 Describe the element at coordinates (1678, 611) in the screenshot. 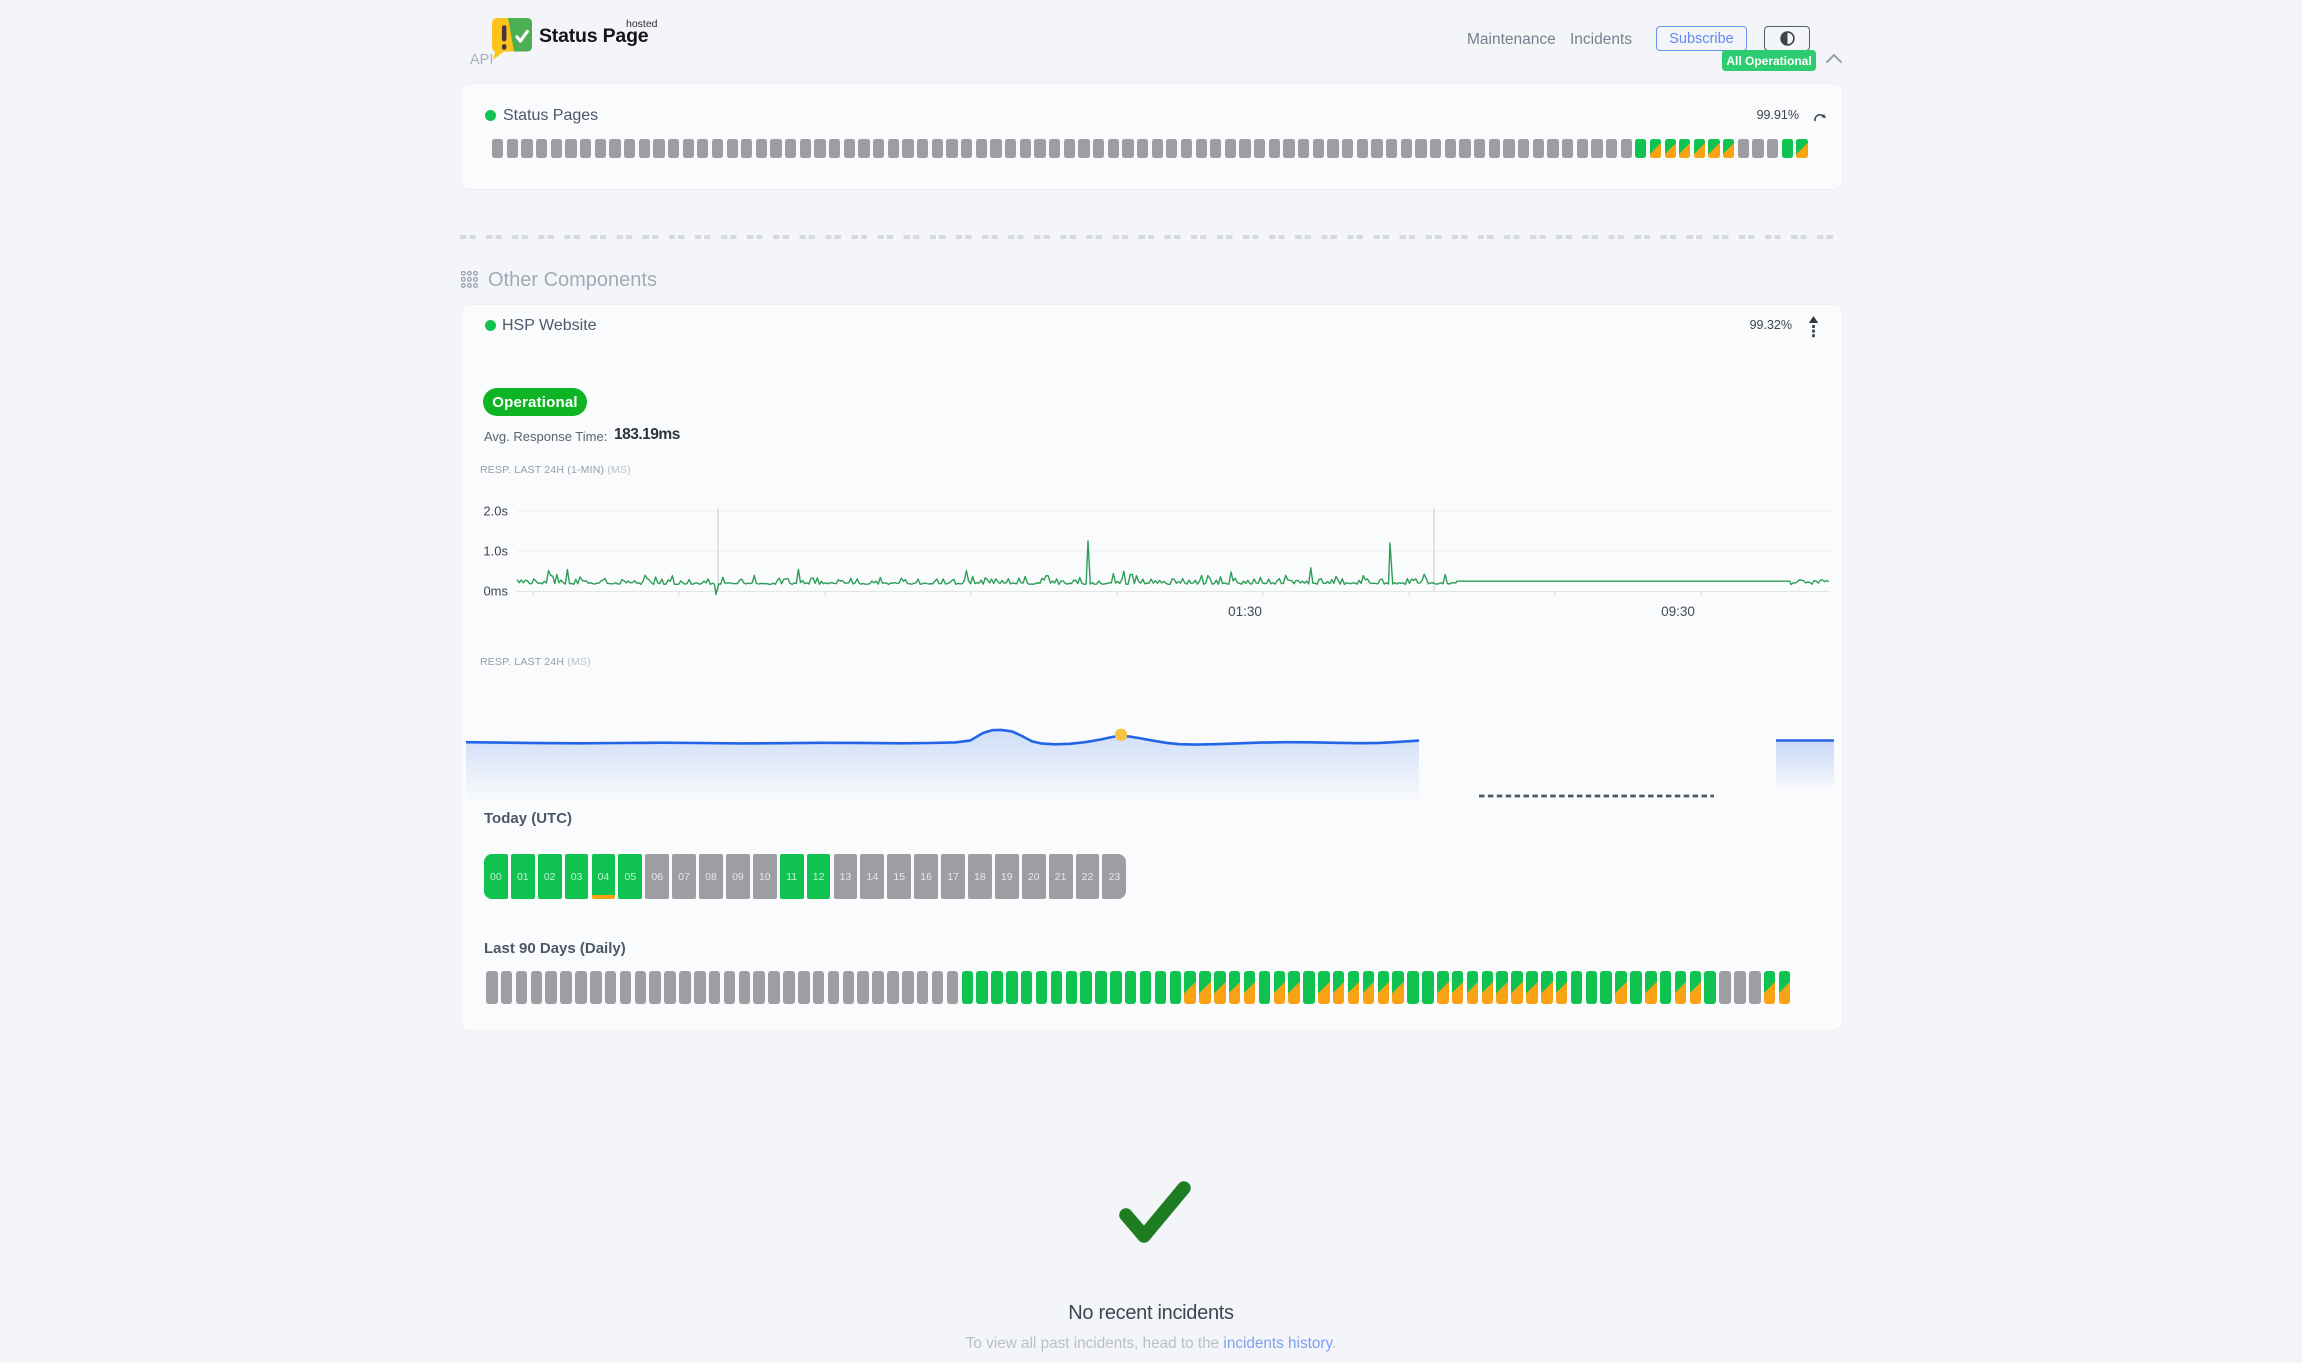

I see `svg-text: 09:30` at that location.